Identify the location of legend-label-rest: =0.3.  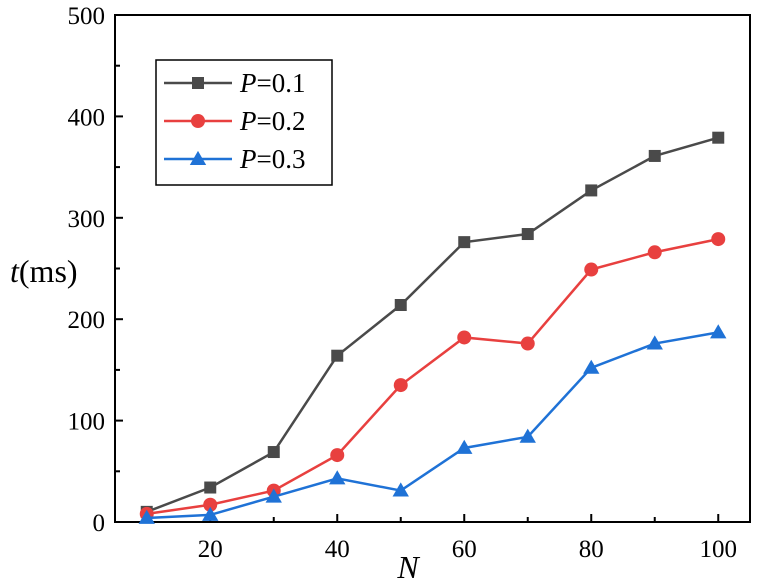
(281, 159).